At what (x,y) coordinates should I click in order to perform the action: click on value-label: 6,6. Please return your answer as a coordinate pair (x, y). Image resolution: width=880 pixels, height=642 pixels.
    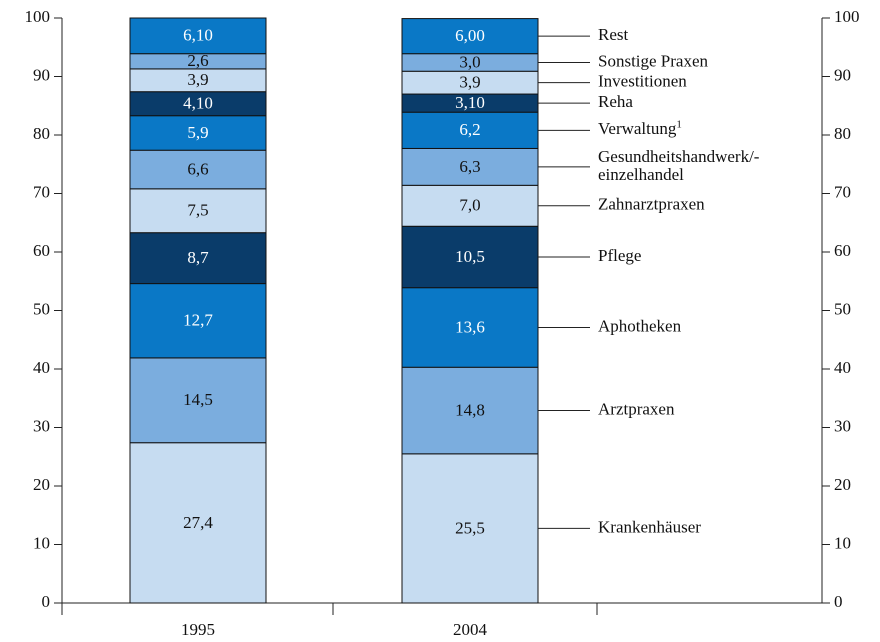
    Looking at the image, I should click on (197, 168).